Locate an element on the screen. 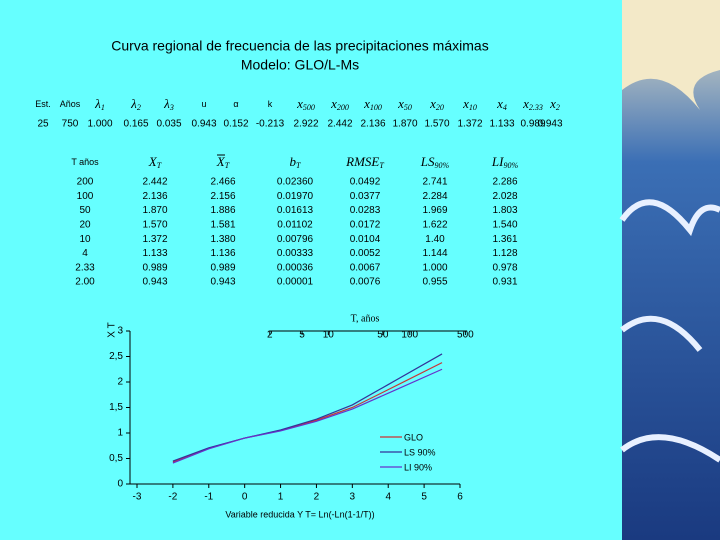 Image resolution: width=720 pixels, height=540 pixels. header-symbol: X is located at coordinates (153, 161).